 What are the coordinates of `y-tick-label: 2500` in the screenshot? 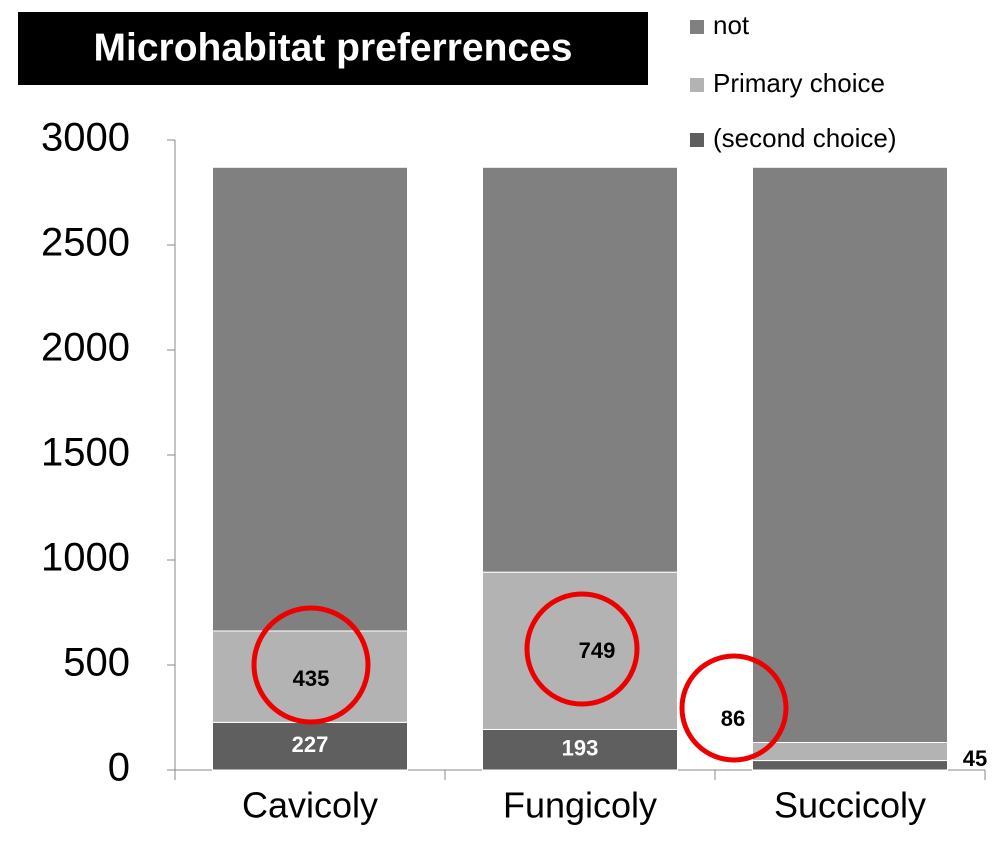 It's located at (85, 243).